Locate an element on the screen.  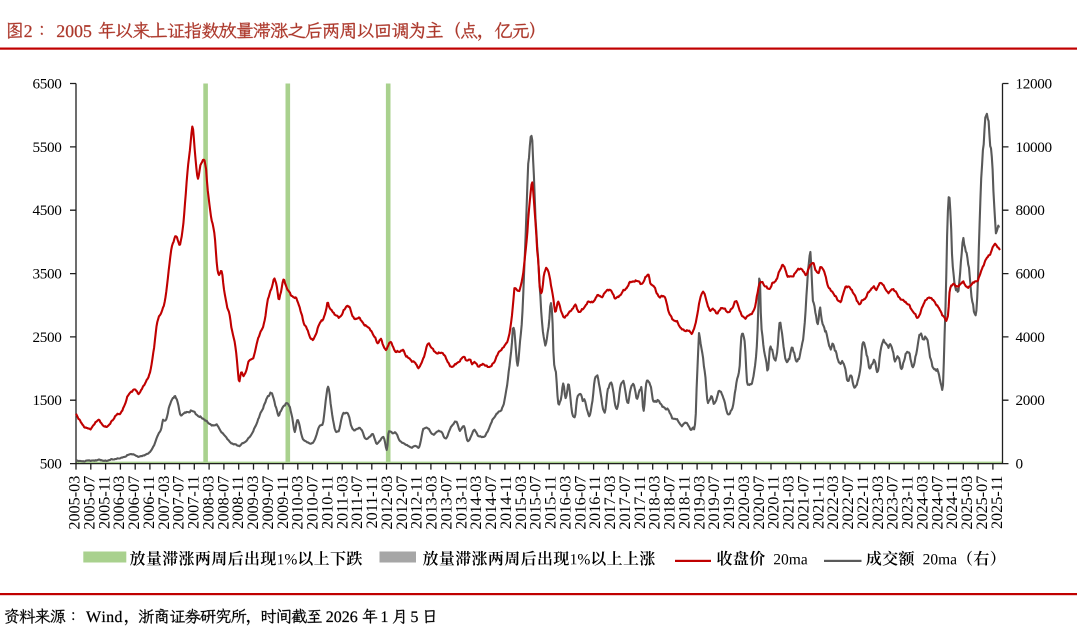
svg-text: 2015-03 is located at coordinates (521, 503).